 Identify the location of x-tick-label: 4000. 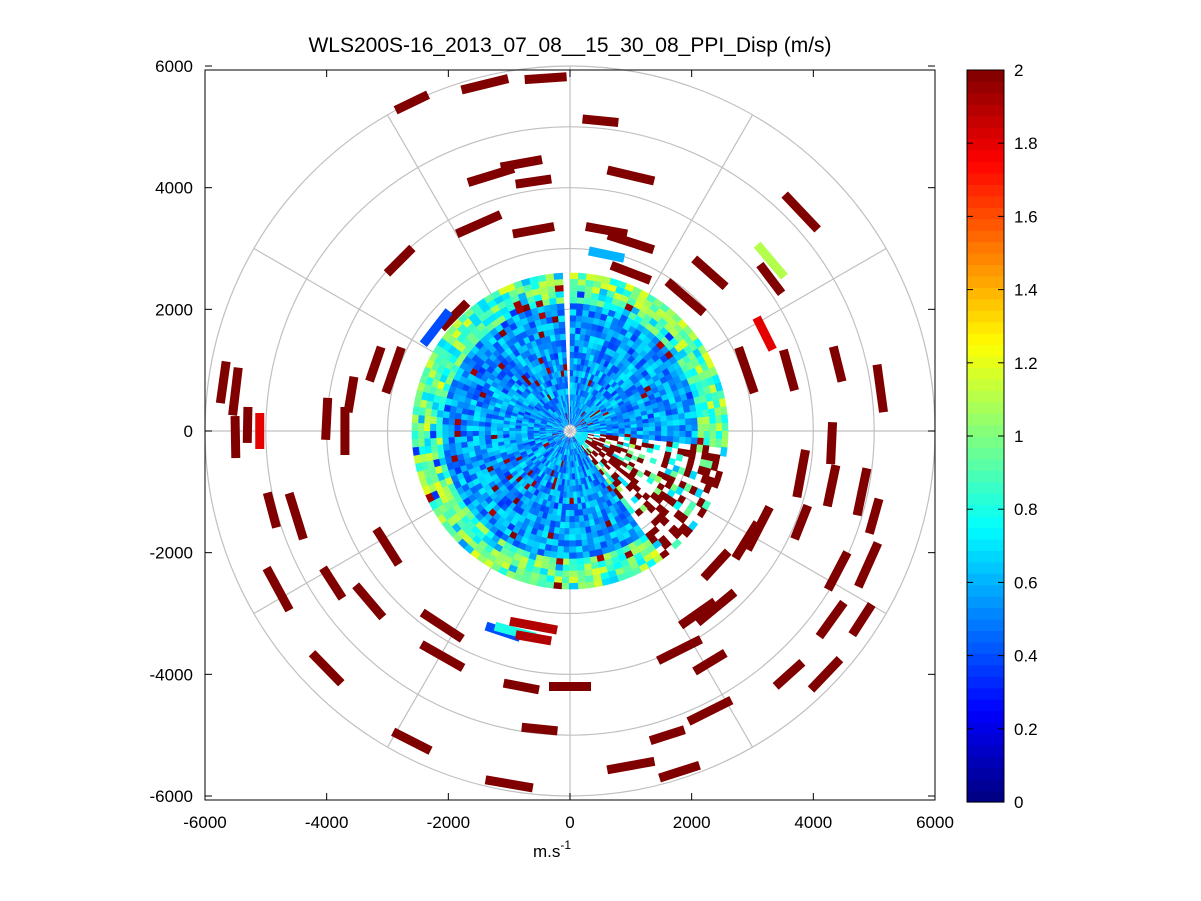
(813, 822).